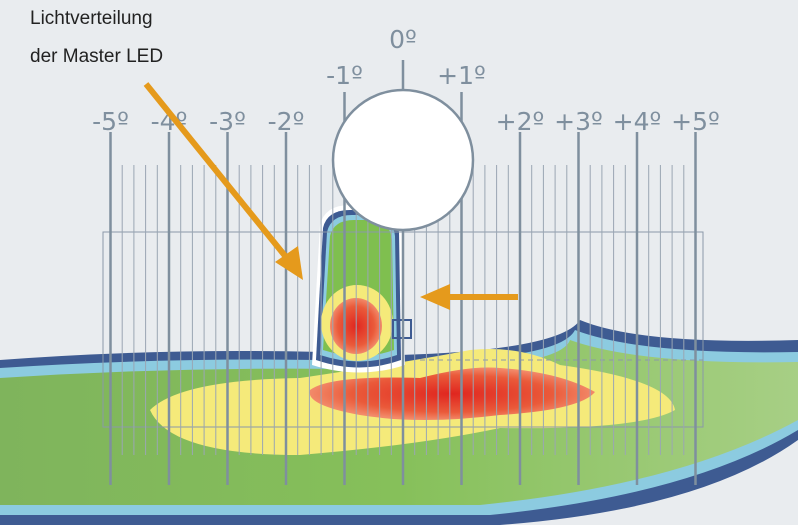 The height and width of the screenshot is (525, 798). I want to click on tick-label: -1º, so click(344, 75).